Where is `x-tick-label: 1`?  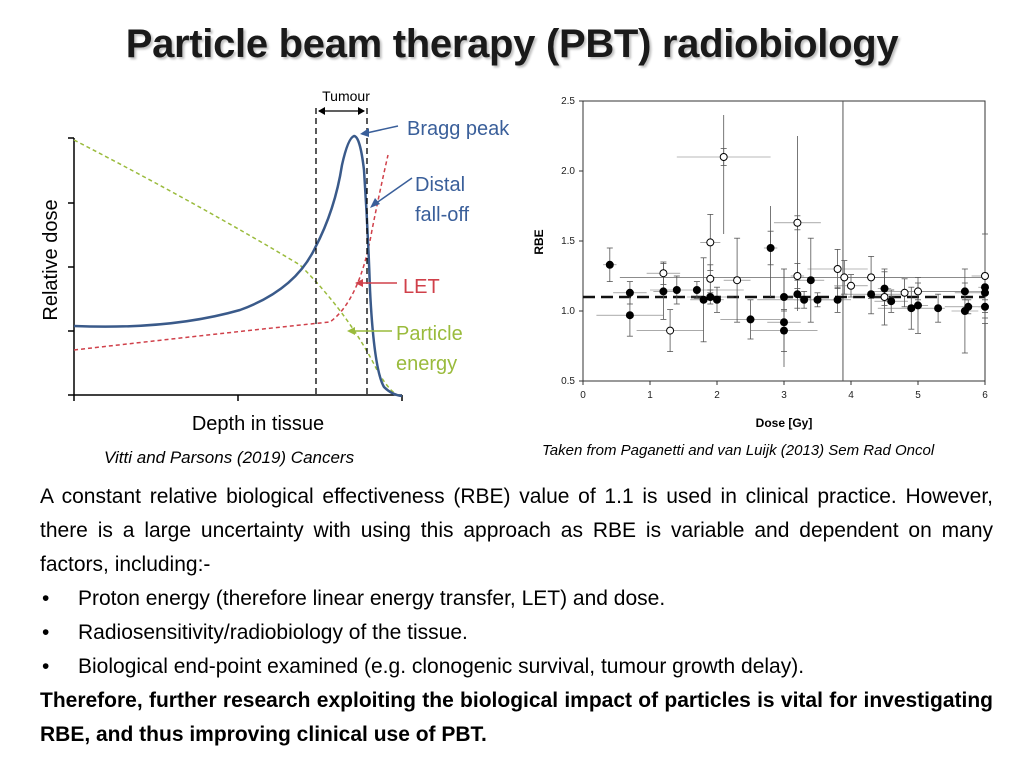
x-tick-label: 1 is located at coordinates (650, 395).